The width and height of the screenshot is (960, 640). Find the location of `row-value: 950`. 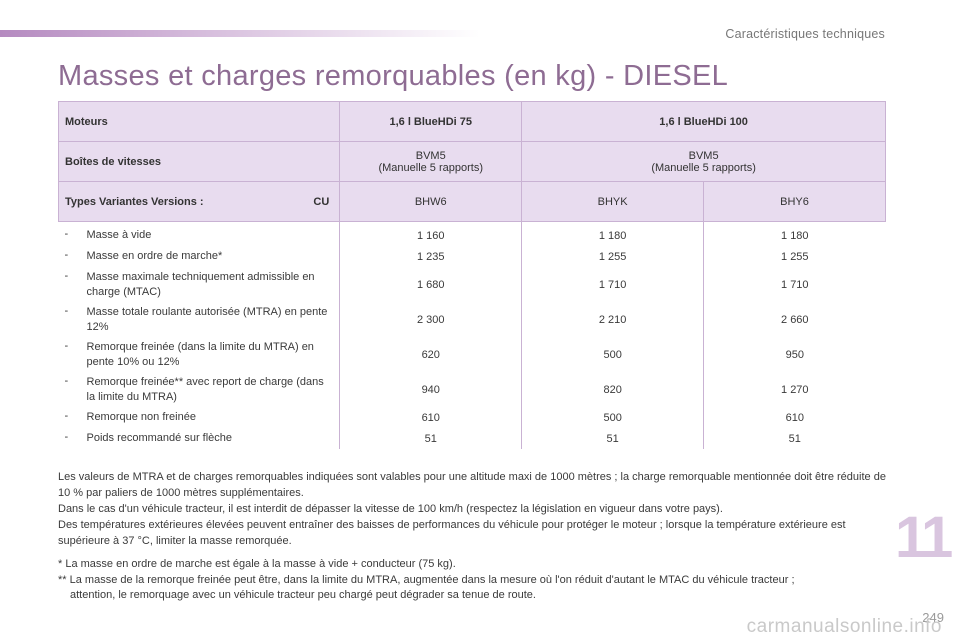

row-value: 950 is located at coordinates (794, 354).